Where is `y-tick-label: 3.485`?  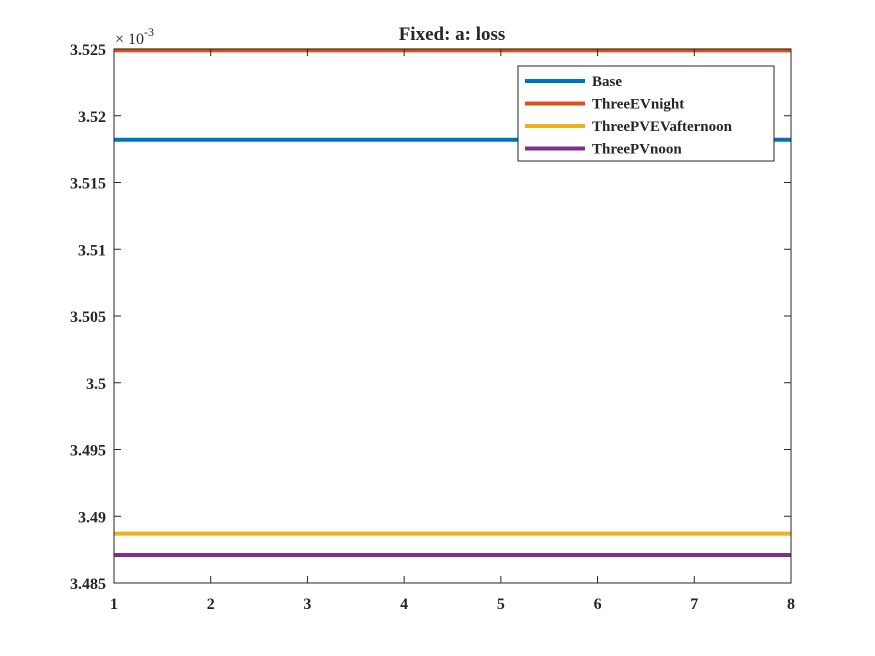 y-tick-label: 3.485 is located at coordinates (88, 584).